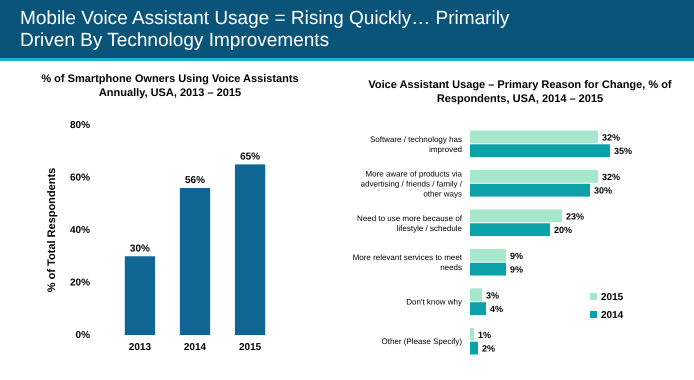  Describe the element at coordinates (434, 302) in the screenshot. I see `y-tick-label: Don't know why` at that location.